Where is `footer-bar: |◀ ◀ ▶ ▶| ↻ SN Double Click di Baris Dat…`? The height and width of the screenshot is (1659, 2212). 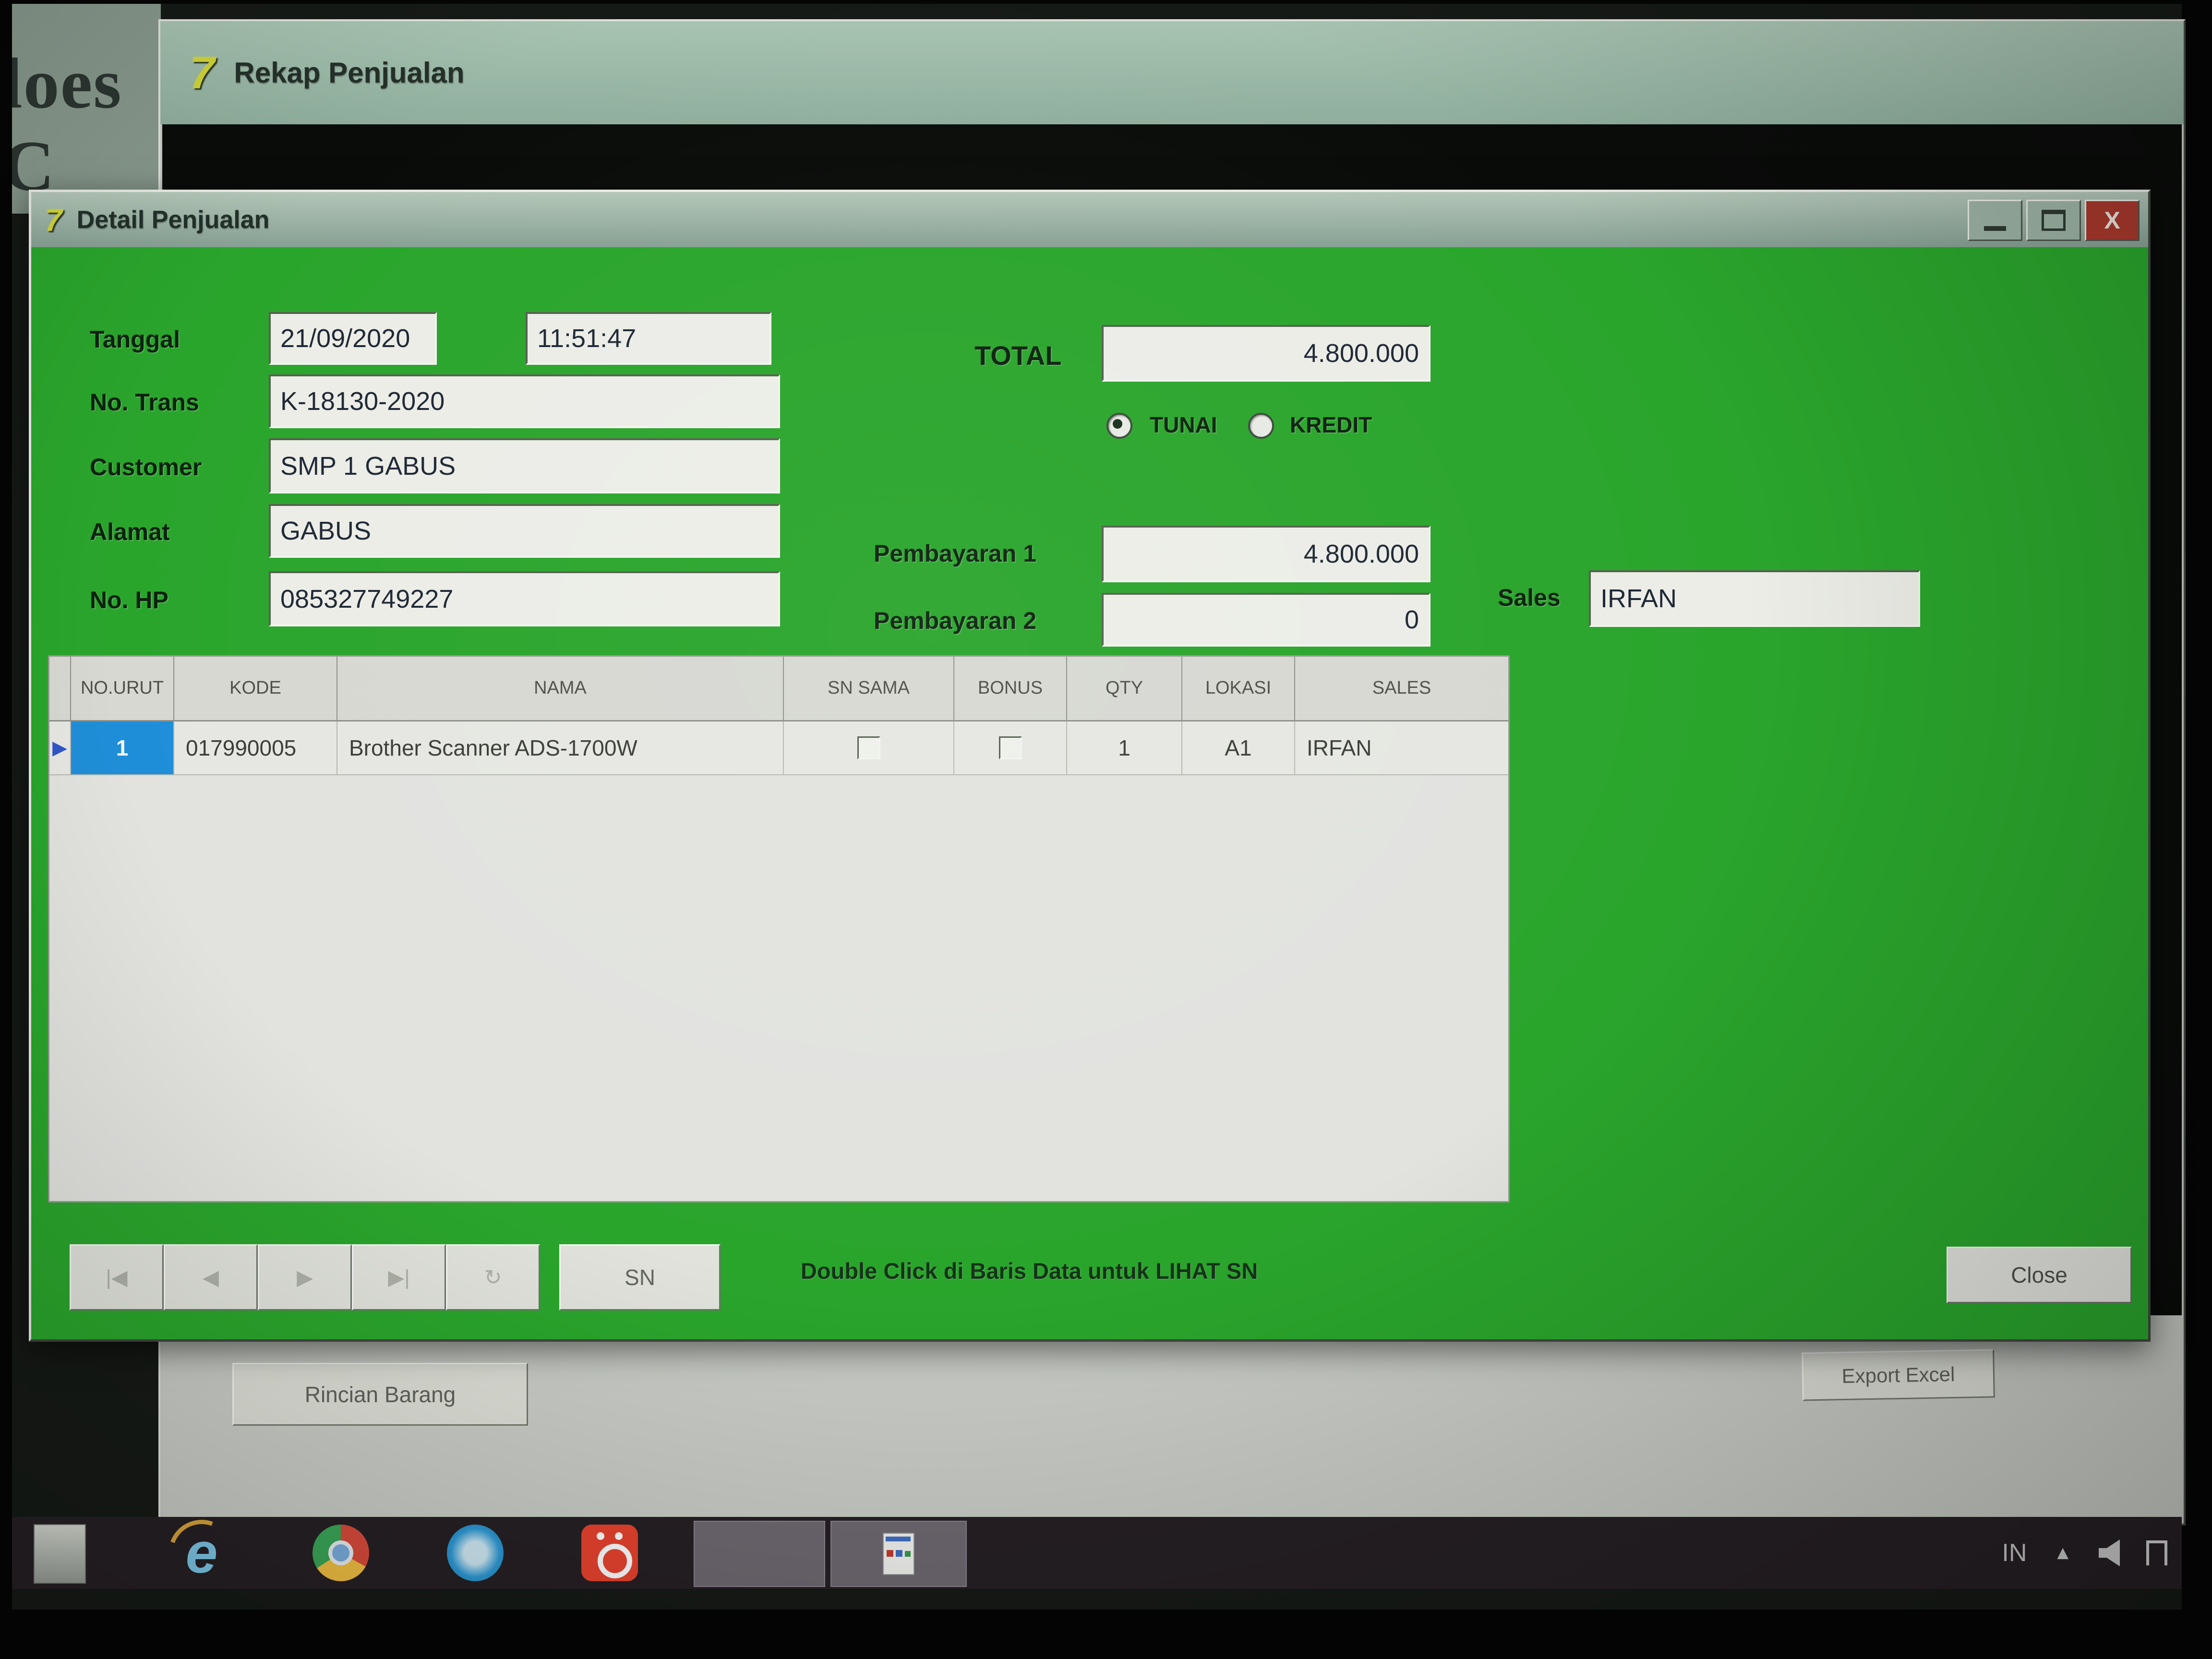 footer-bar: |◀ ◀ ▶ ▶| ↻ SN Double Click di Baris Dat… is located at coordinates (1089, 1280).